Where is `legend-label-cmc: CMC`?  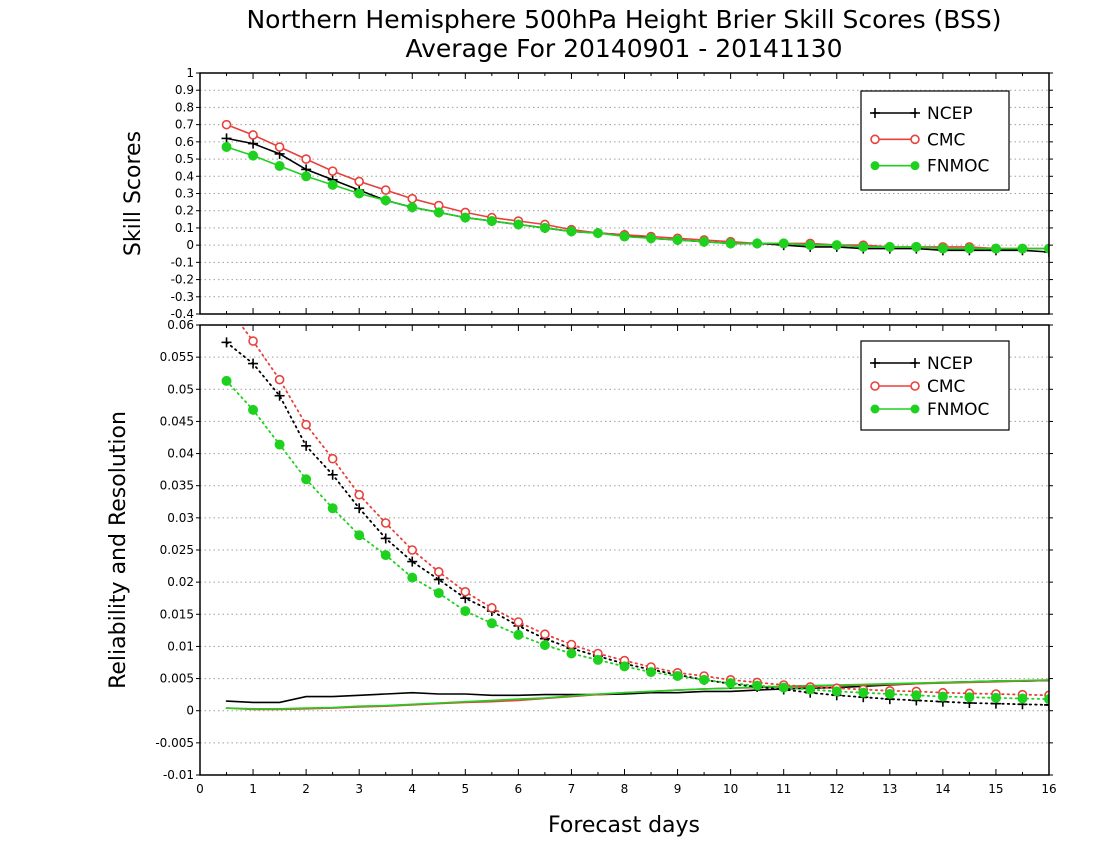 legend-label-cmc: CMC is located at coordinates (946, 387).